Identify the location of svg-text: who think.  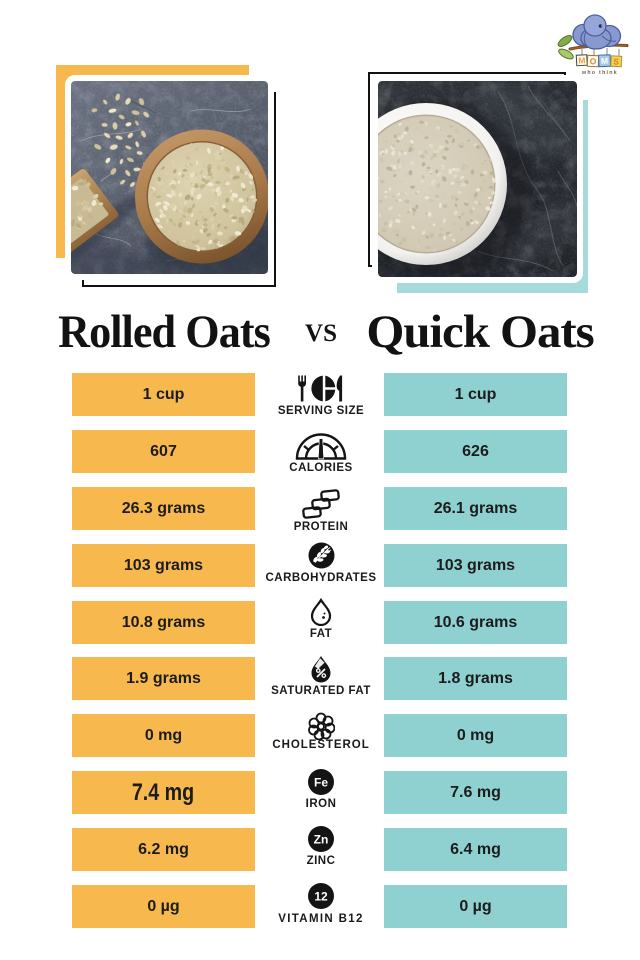
(599, 73).